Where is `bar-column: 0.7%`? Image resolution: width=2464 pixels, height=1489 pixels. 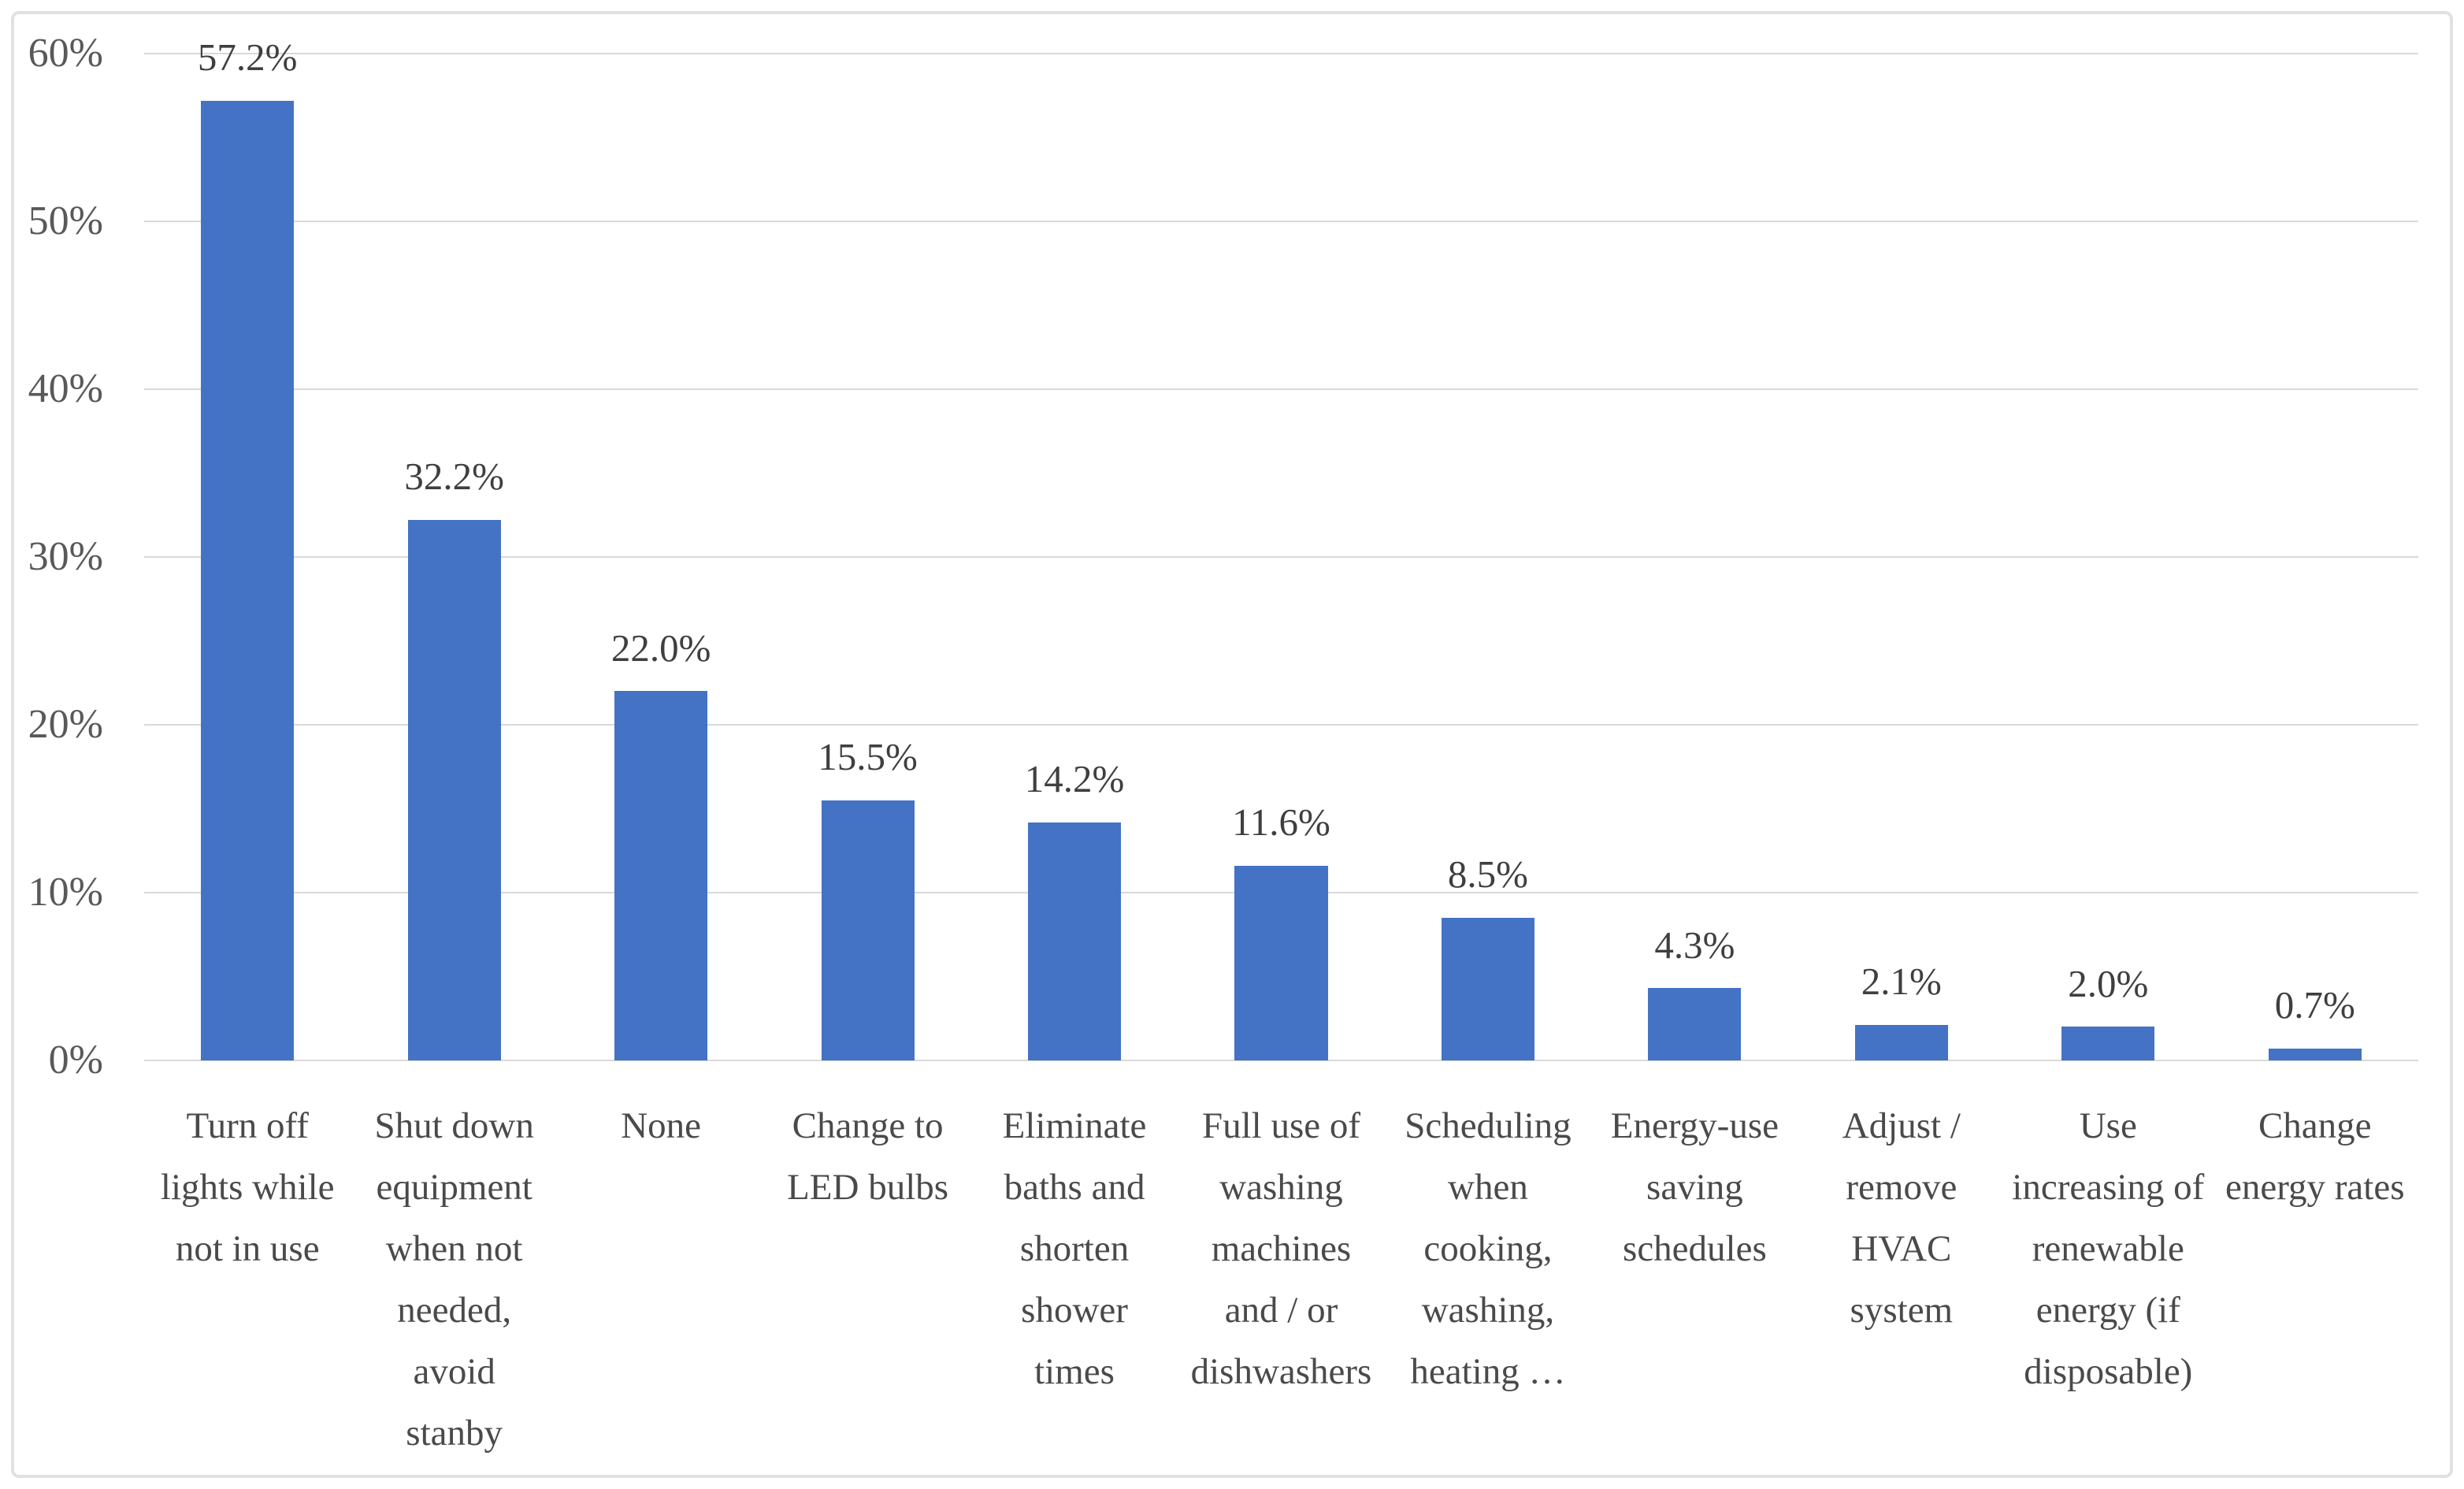
bar-column: 0.7% is located at coordinates (2315, 557).